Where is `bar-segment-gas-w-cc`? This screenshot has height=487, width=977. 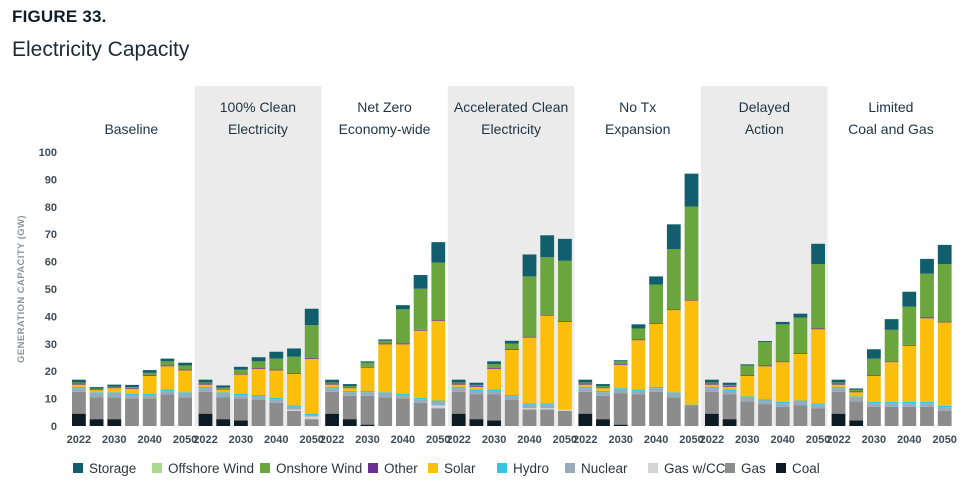 bar-segment-gas-w-cc is located at coordinates (547, 409).